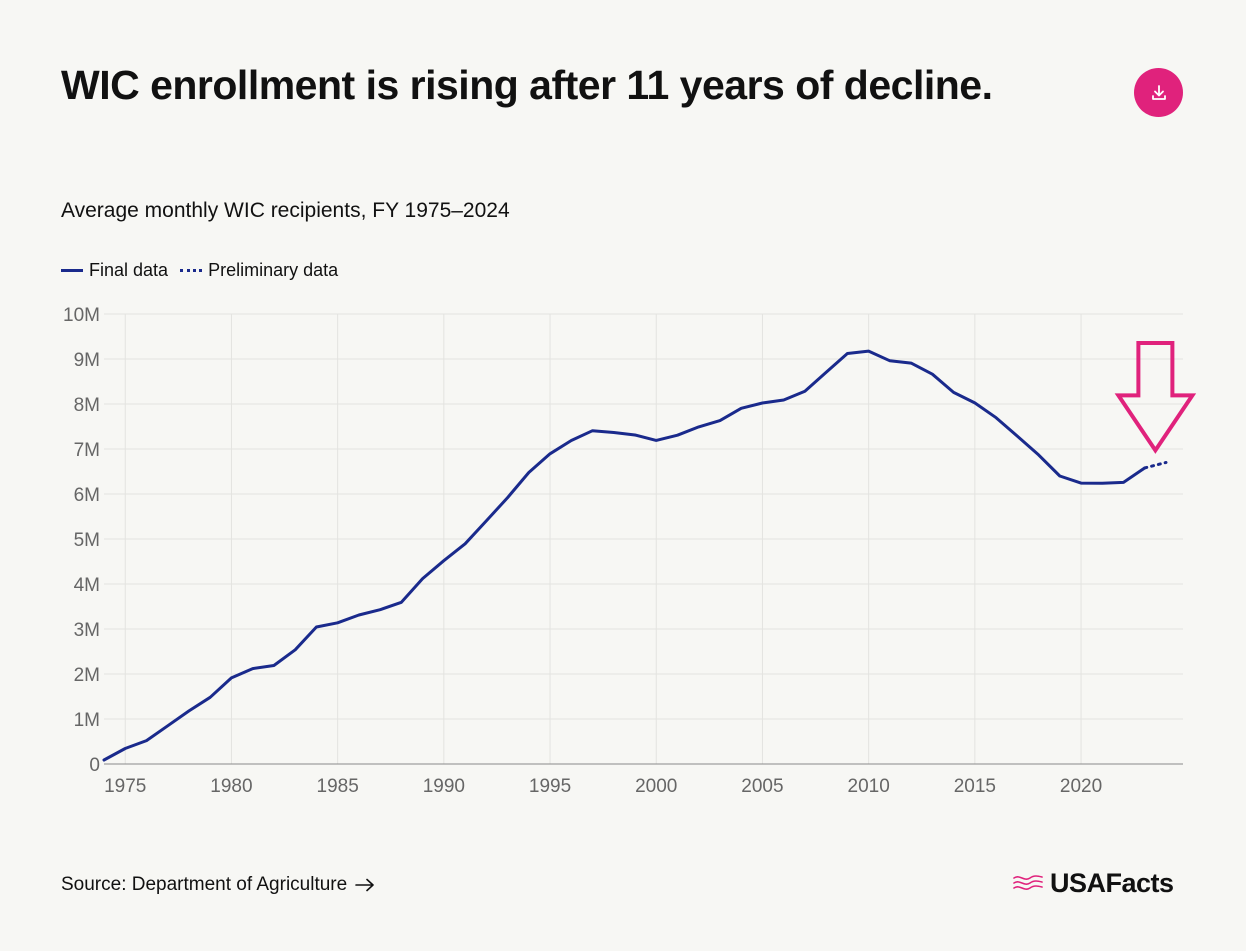  I want to click on legend-swatch-solid, so click(72, 270).